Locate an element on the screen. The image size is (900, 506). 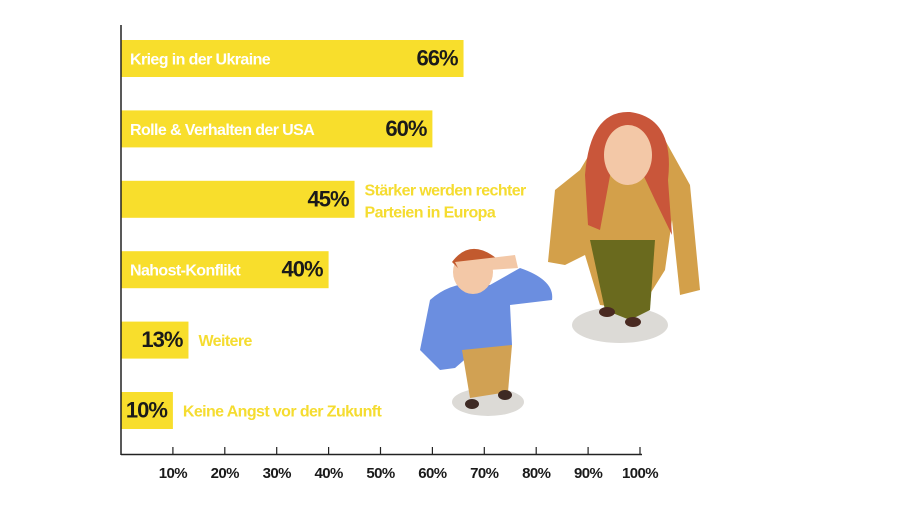
value-label: 10% is located at coordinates (146, 410).